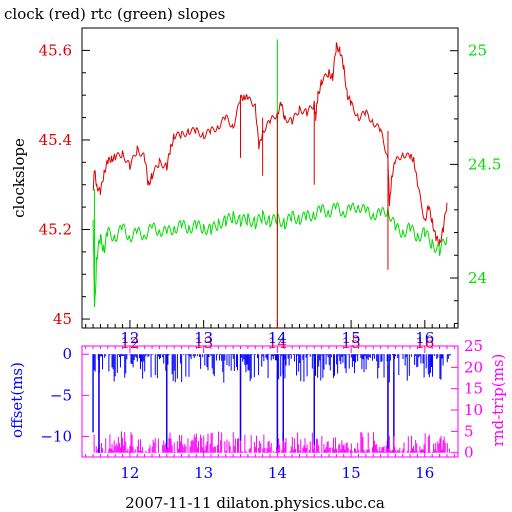 This screenshot has height=512, width=512. I want to click on bottom-x-top-tick-label: 14, so click(277, 338).